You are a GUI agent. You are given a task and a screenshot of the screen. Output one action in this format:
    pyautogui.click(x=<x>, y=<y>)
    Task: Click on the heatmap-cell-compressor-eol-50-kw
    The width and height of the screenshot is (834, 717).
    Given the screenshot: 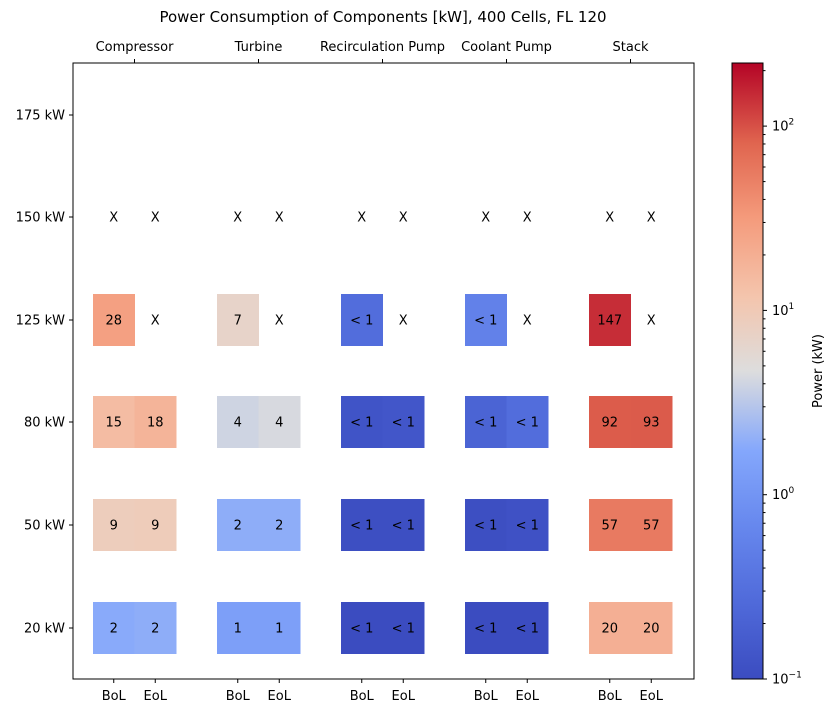 What is the action you would take?
    pyautogui.click(x=155, y=525)
    